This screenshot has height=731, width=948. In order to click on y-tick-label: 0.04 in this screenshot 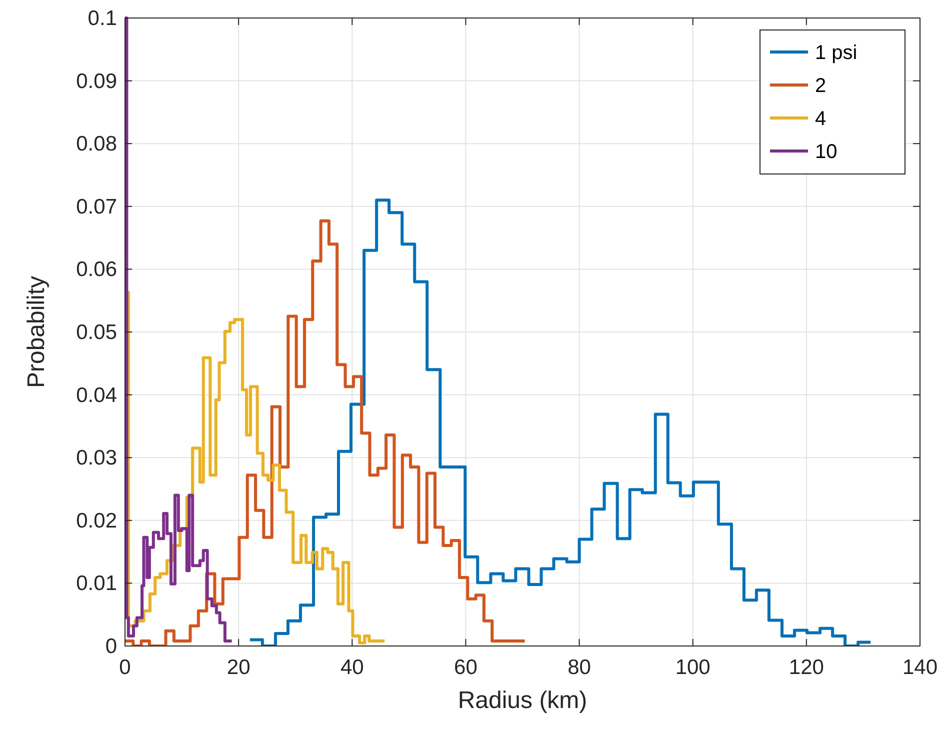, I will do `click(97, 395)`.